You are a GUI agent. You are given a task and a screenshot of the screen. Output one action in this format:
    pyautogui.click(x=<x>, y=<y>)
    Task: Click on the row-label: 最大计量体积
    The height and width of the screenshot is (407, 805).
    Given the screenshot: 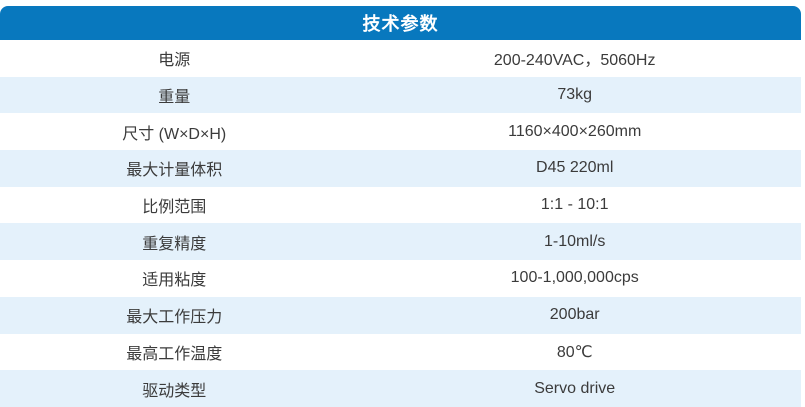 What is the action you would take?
    pyautogui.click(x=174, y=171)
    